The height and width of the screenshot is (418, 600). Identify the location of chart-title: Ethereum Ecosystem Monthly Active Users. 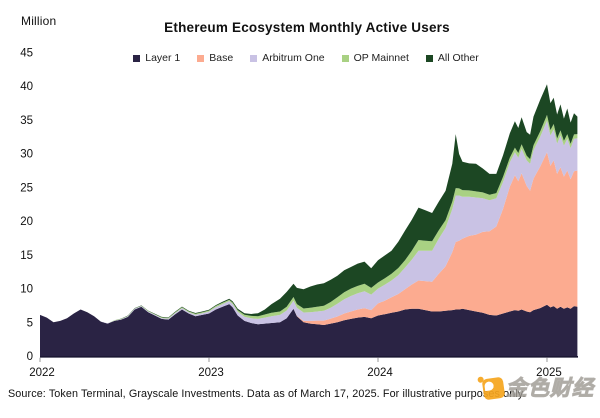
(307, 27).